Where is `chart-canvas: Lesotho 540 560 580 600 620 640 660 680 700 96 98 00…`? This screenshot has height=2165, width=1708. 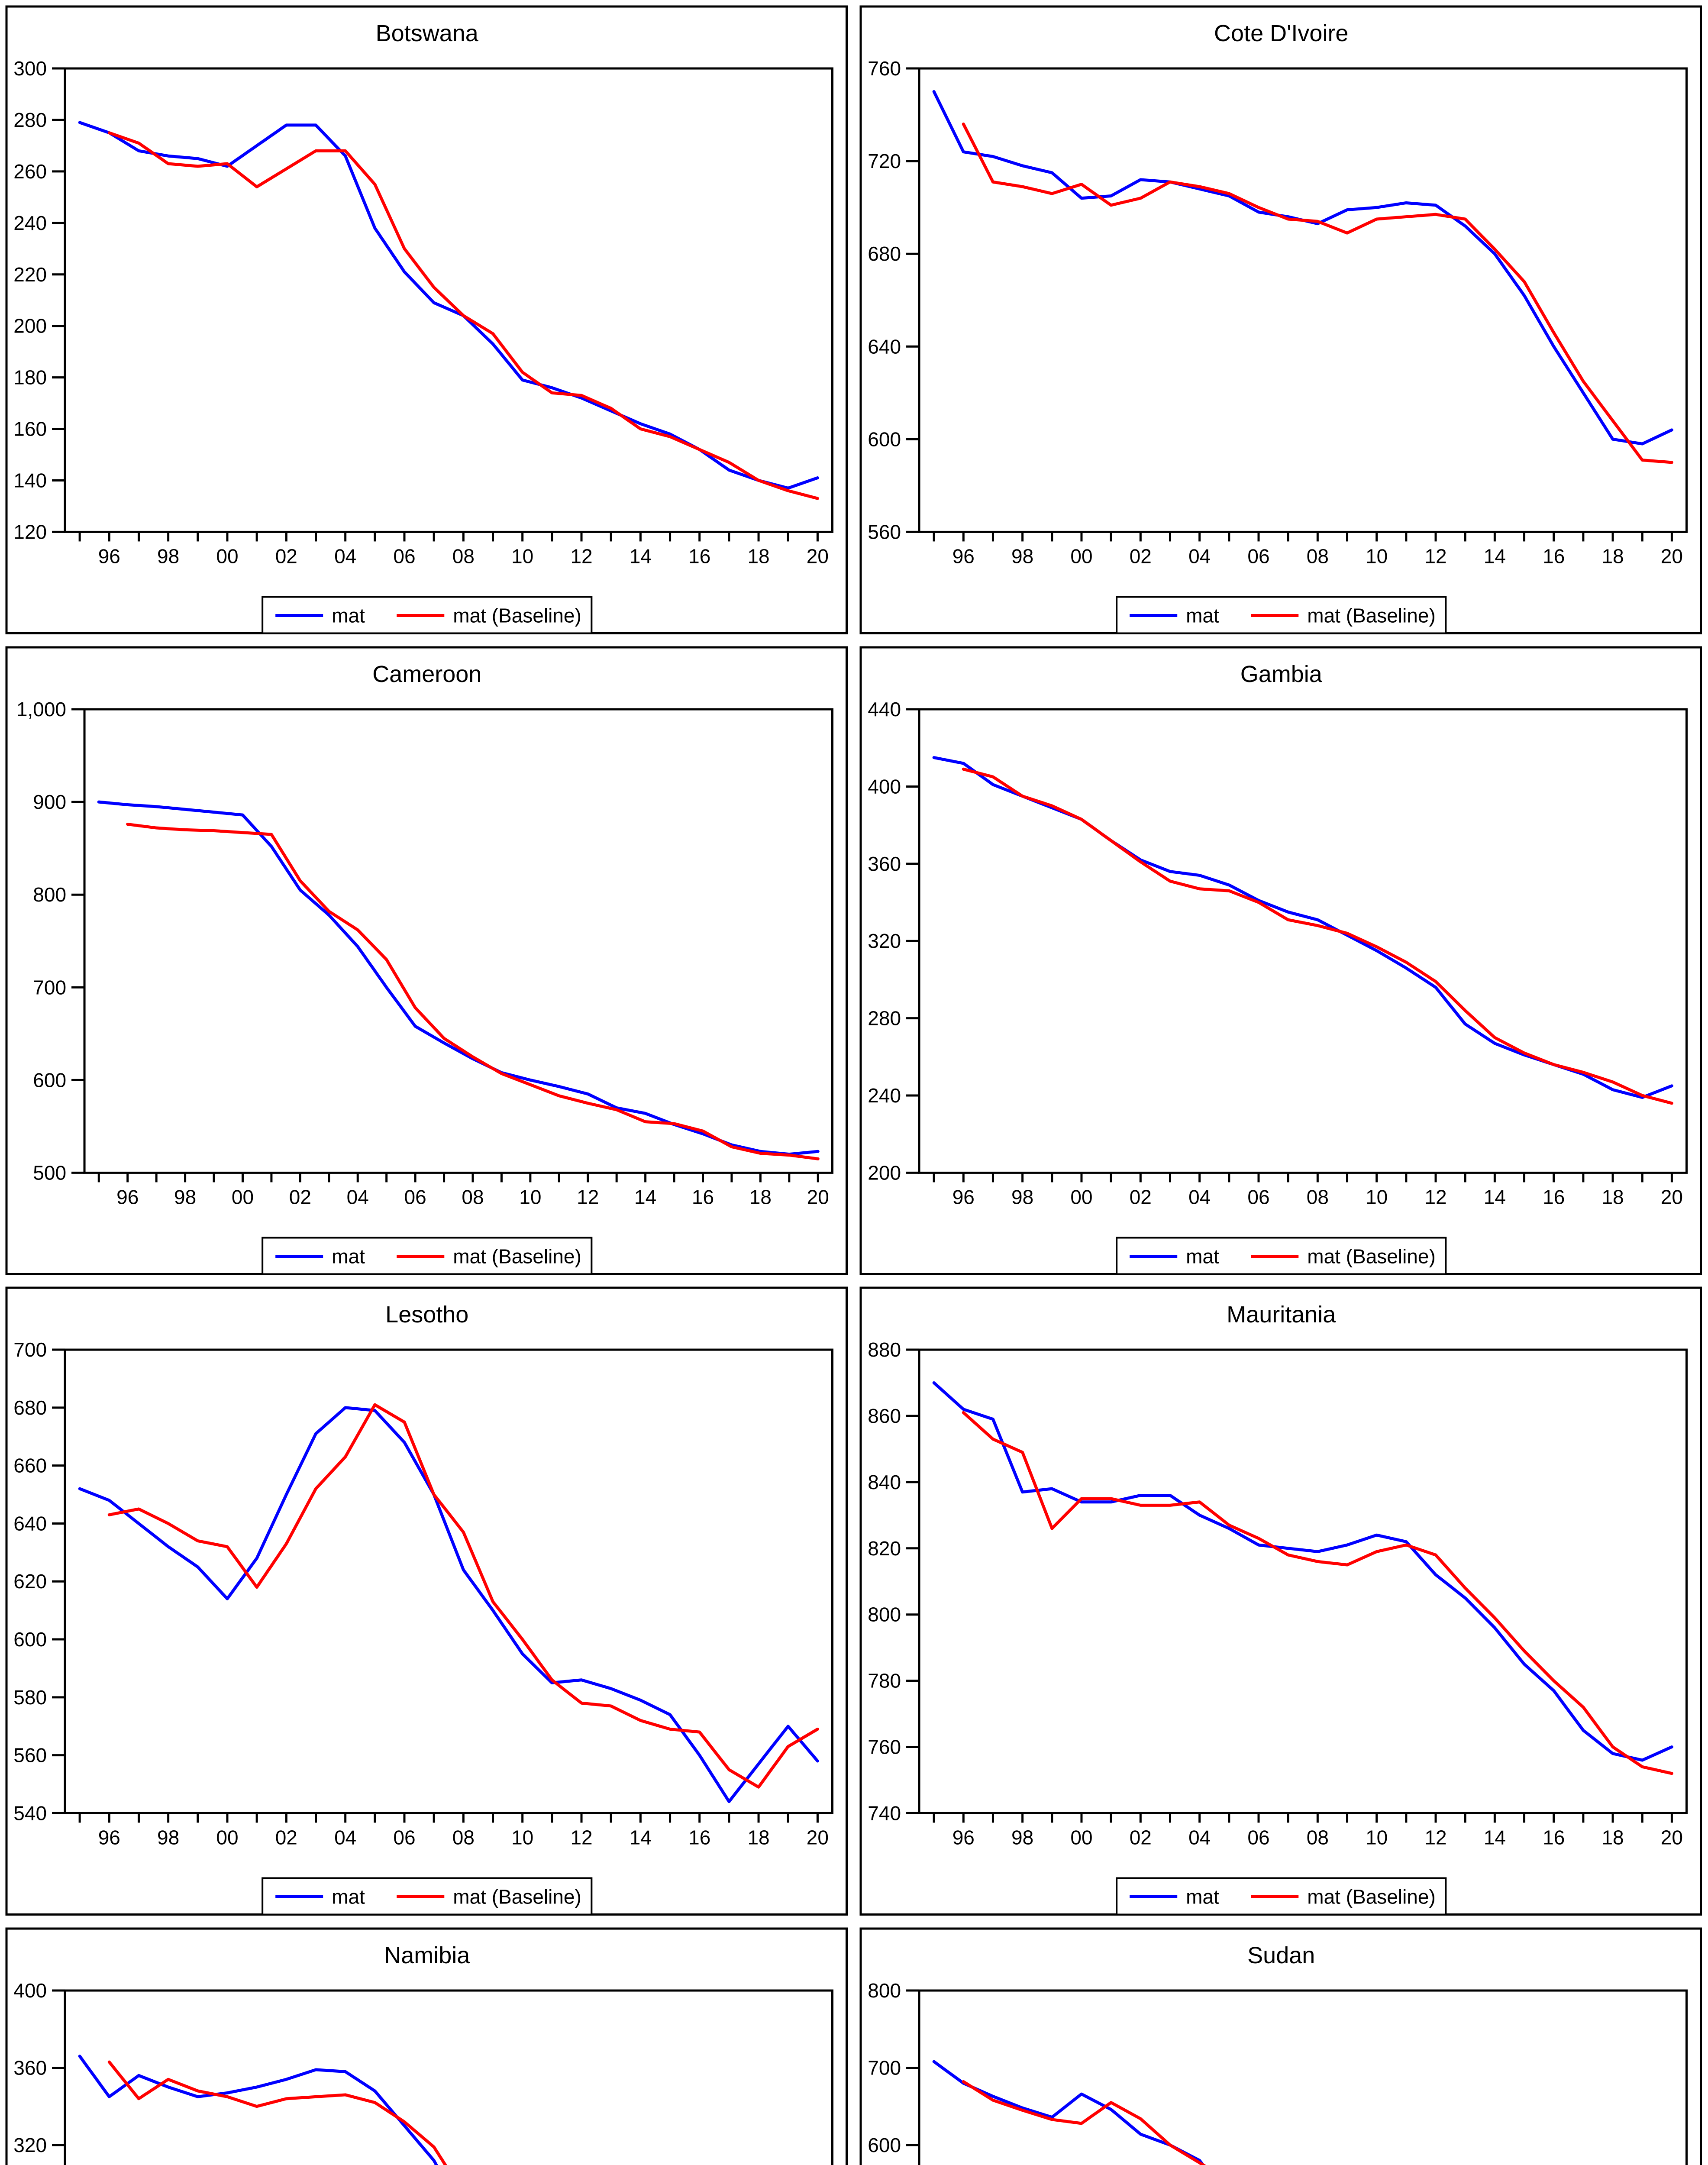 chart-canvas: Lesotho 540 560 580 600 620 640 660 680 700 96 98 00… is located at coordinates (426, 1601).